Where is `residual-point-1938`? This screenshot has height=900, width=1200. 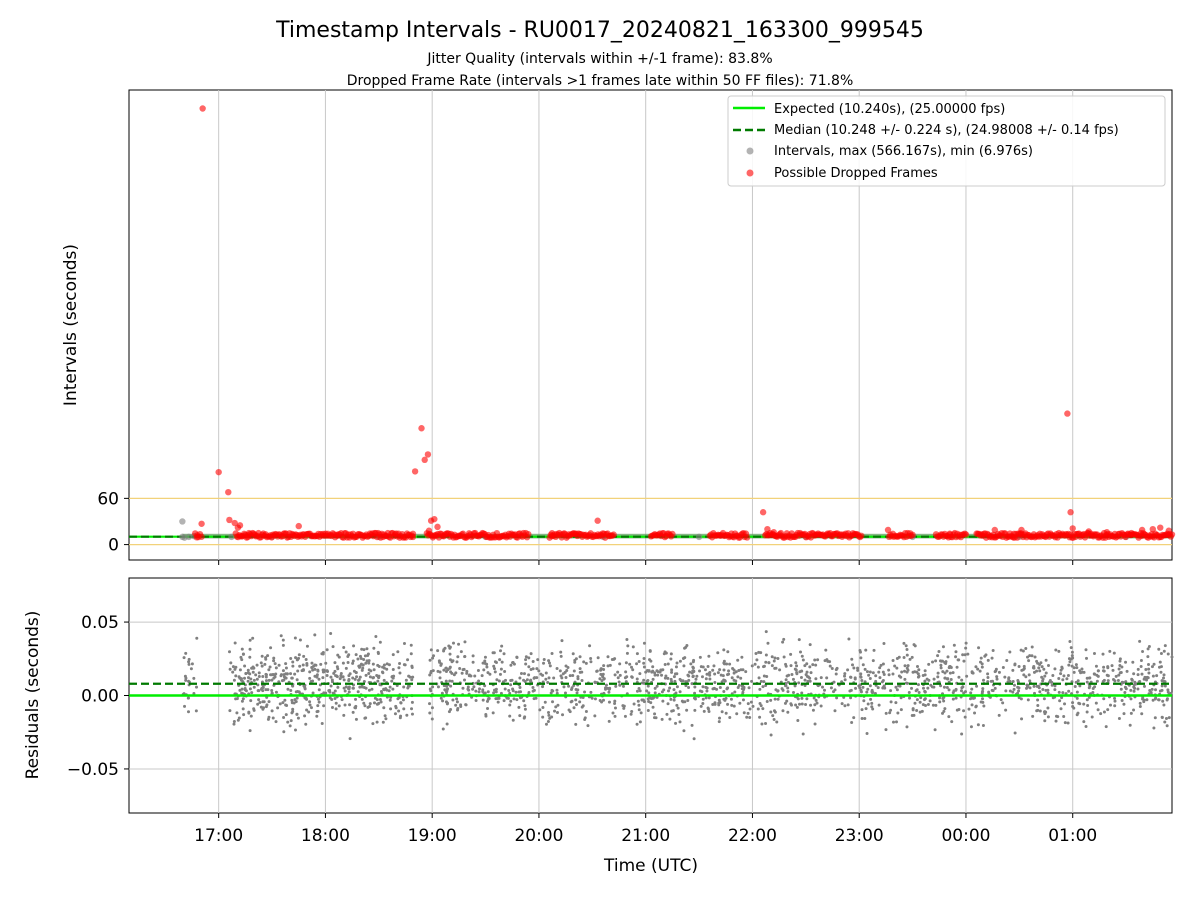 residual-point-1938 is located at coordinates (595, 683).